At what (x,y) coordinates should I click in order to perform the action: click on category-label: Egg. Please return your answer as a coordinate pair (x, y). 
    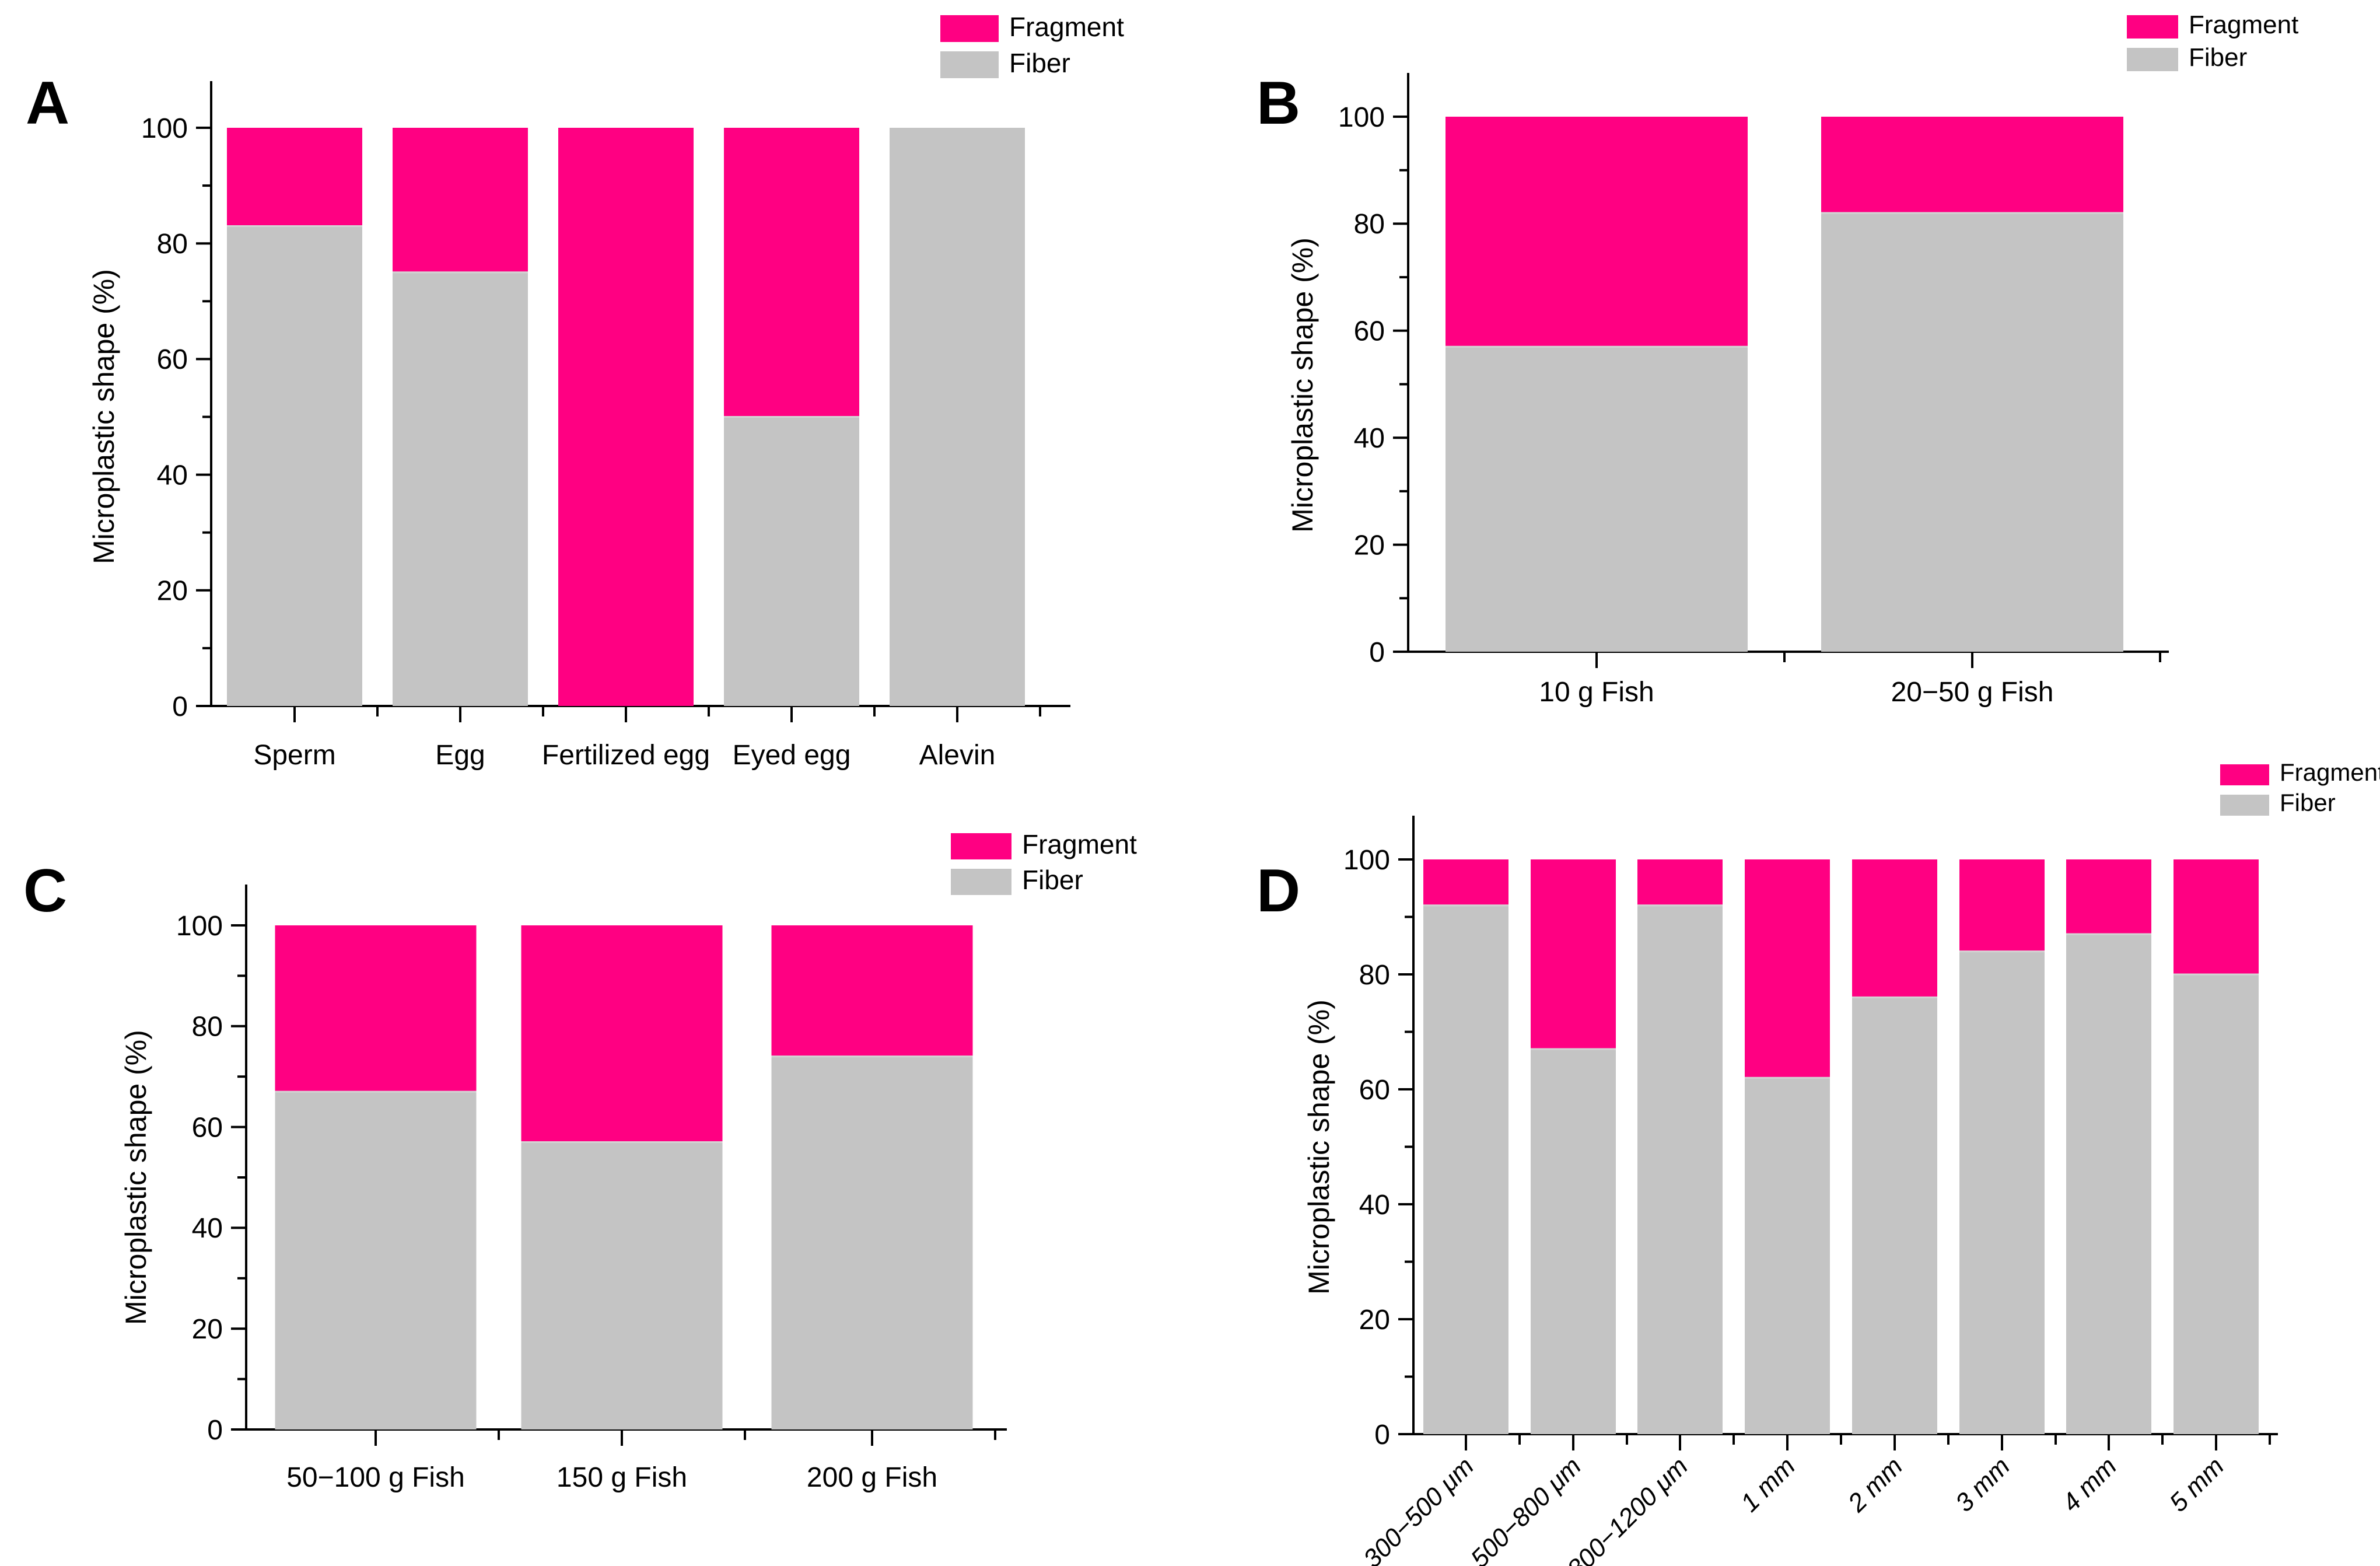
    Looking at the image, I should click on (460, 755).